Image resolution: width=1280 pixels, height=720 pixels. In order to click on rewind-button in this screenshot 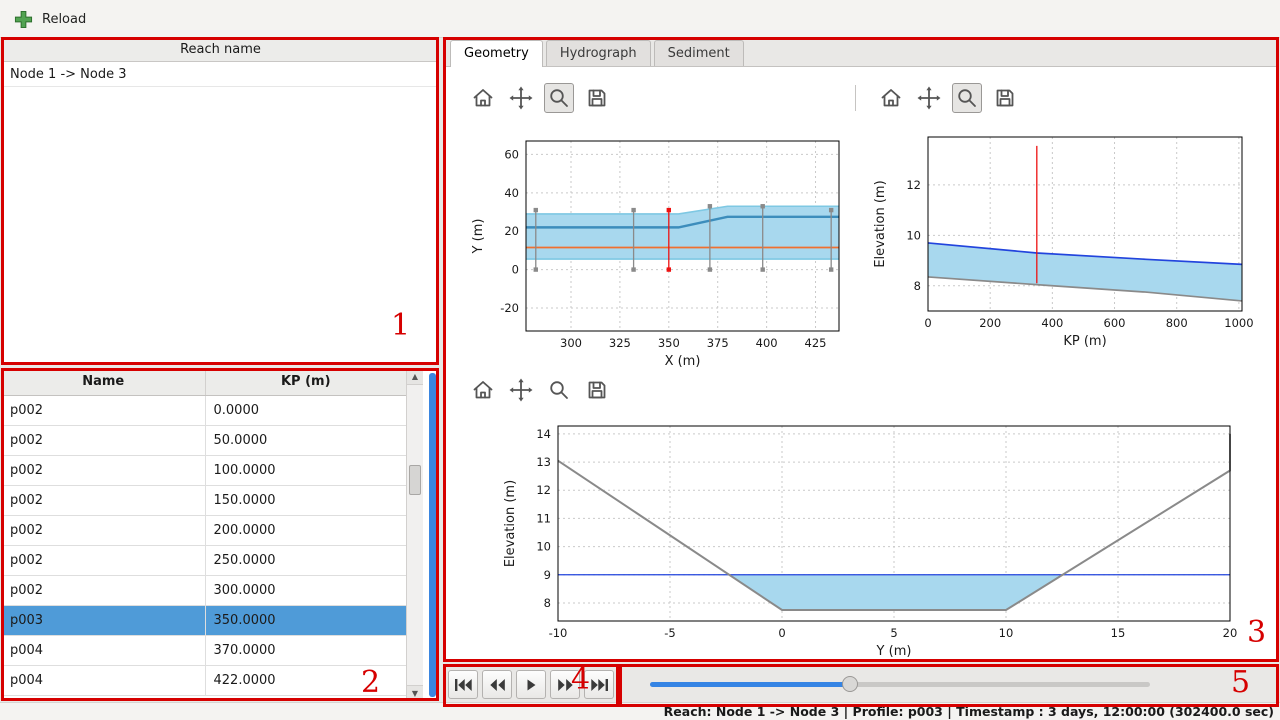, I will do `click(497, 684)`.